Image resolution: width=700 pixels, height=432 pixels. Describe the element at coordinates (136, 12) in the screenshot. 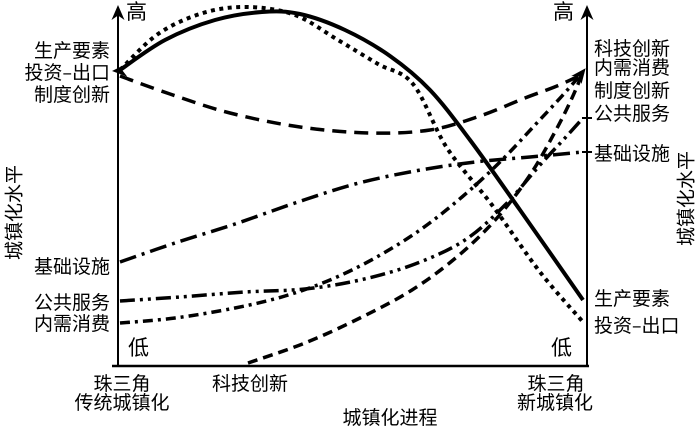

I see `high-marker-left: 高` at that location.